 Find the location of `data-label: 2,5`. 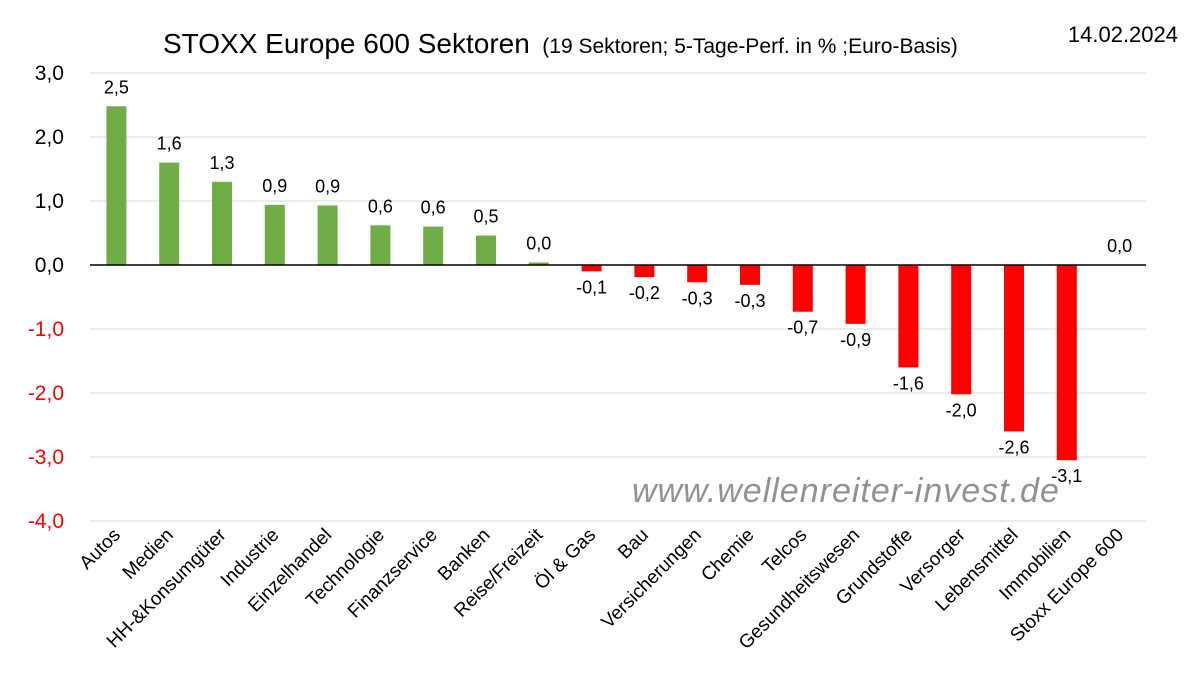

data-label: 2,5 is located at coordinates (116, 87).